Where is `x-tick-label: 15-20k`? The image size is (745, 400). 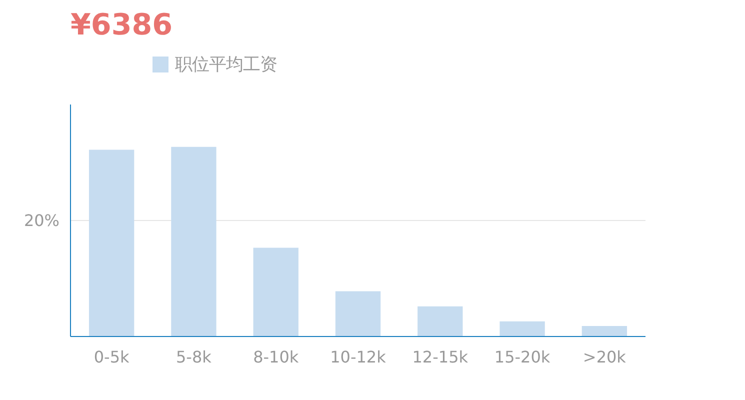 x-tick-label: 15-20k is located at coordinates (522, 357).